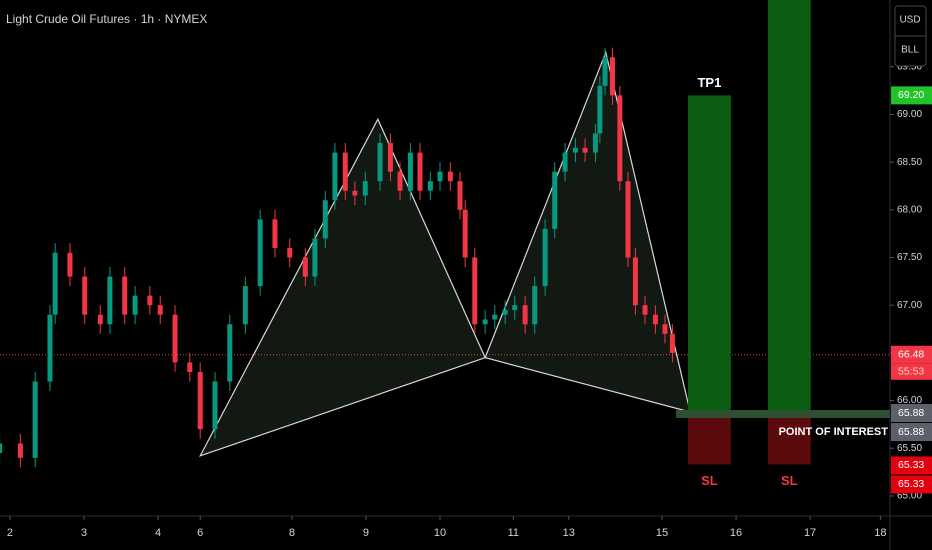 The width and height of the screenshot is (932, 550). Describe the element at coordinates (911, 372) in the screenshot. I see `countdown-text: 55:53` at that location.